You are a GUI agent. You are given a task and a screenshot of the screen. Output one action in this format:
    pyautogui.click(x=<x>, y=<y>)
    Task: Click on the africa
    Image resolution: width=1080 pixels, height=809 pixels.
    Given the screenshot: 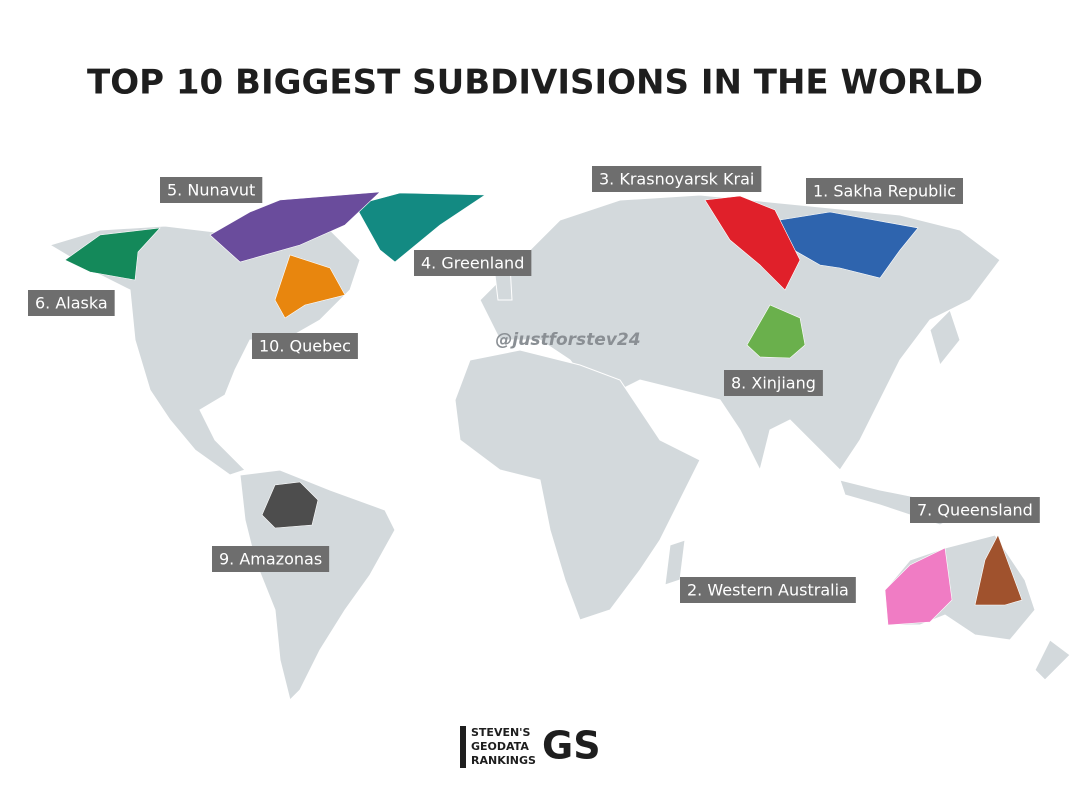 What is the action you would take?
    pyautogui.click(x=577, y=485)
    